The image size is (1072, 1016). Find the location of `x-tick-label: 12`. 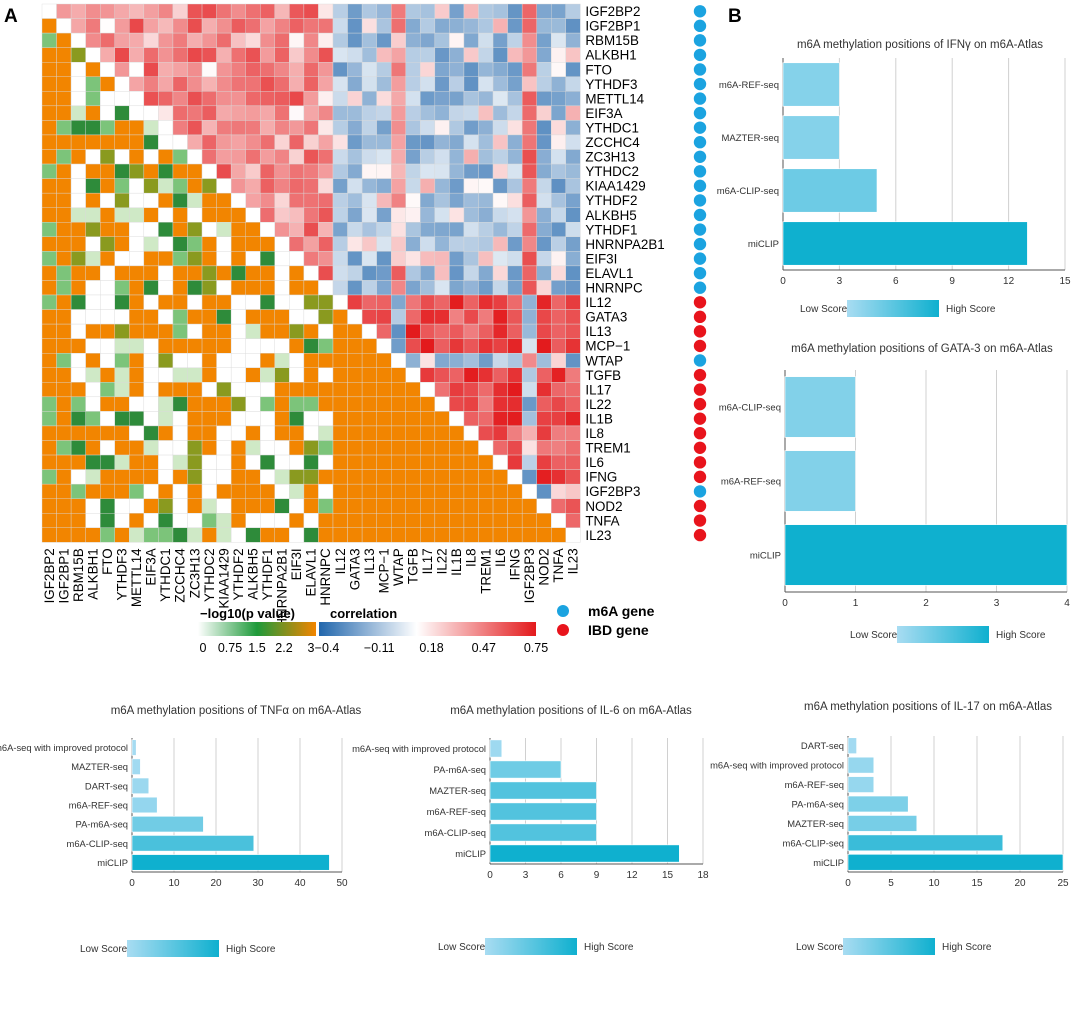

x-tick-label: 12 is located at coordinates (632, 875).